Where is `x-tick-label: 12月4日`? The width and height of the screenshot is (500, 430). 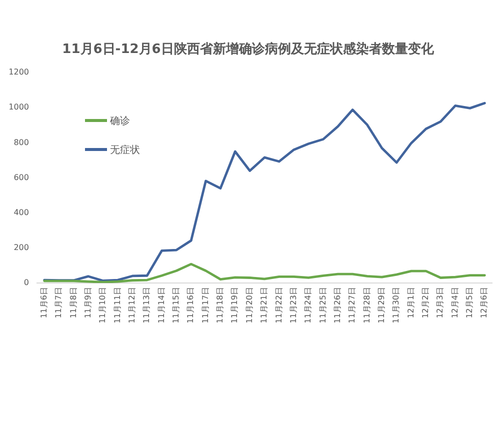
x-tick-label: 12月4日 is located at coordinates (455, 302).